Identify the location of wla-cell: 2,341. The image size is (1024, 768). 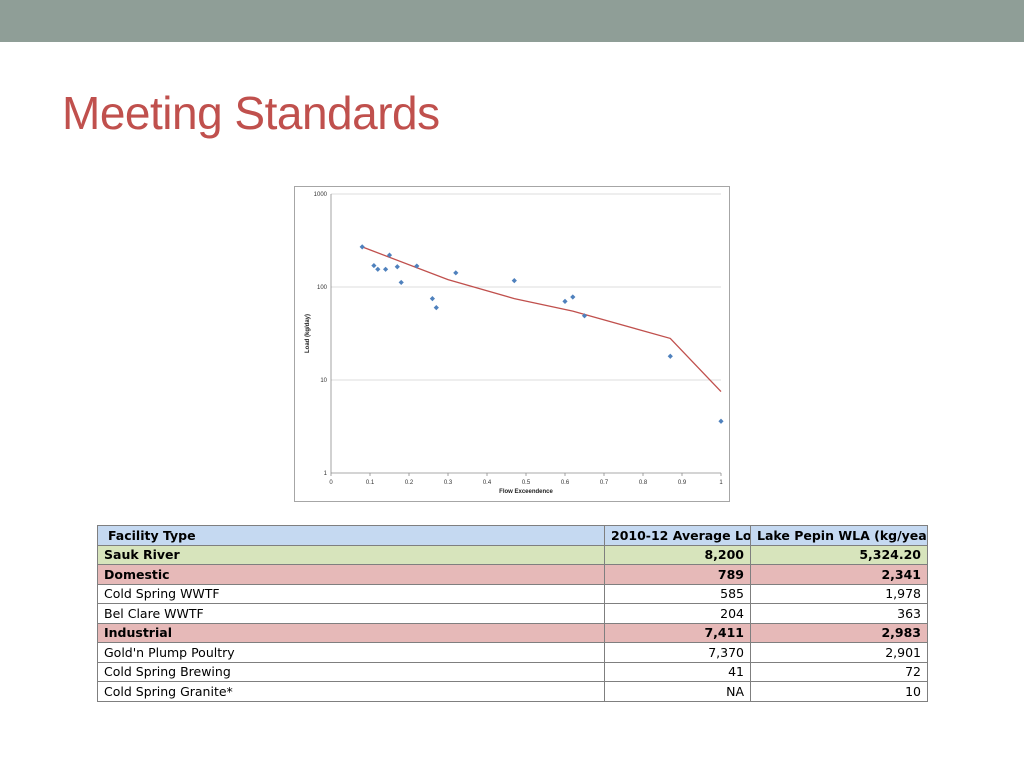
(839, 574).